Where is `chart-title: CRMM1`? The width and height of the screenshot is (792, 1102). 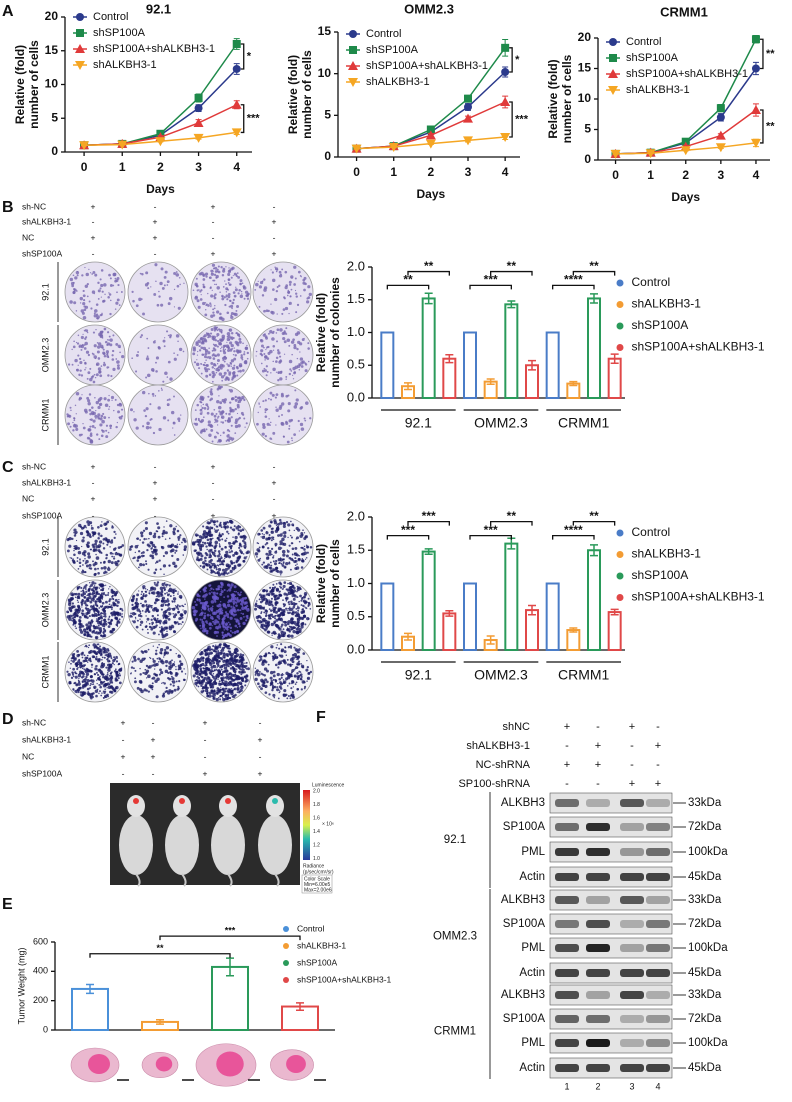
chart-title: CRMM1 is located at coordinates (684, 11).